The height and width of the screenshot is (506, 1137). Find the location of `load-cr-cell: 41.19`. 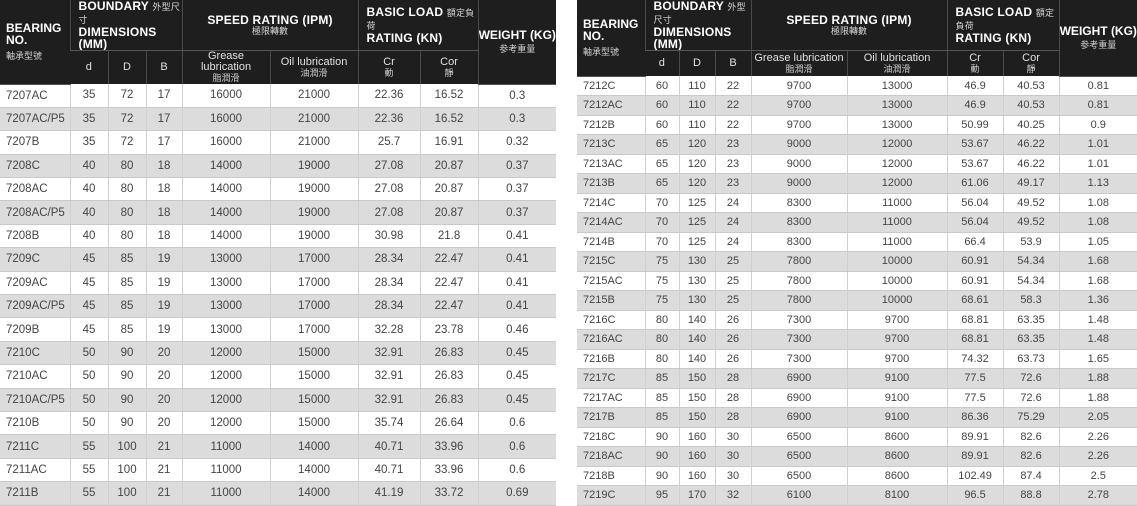

load-cr-cell: 41.19 is located at coordinates (389, 493).